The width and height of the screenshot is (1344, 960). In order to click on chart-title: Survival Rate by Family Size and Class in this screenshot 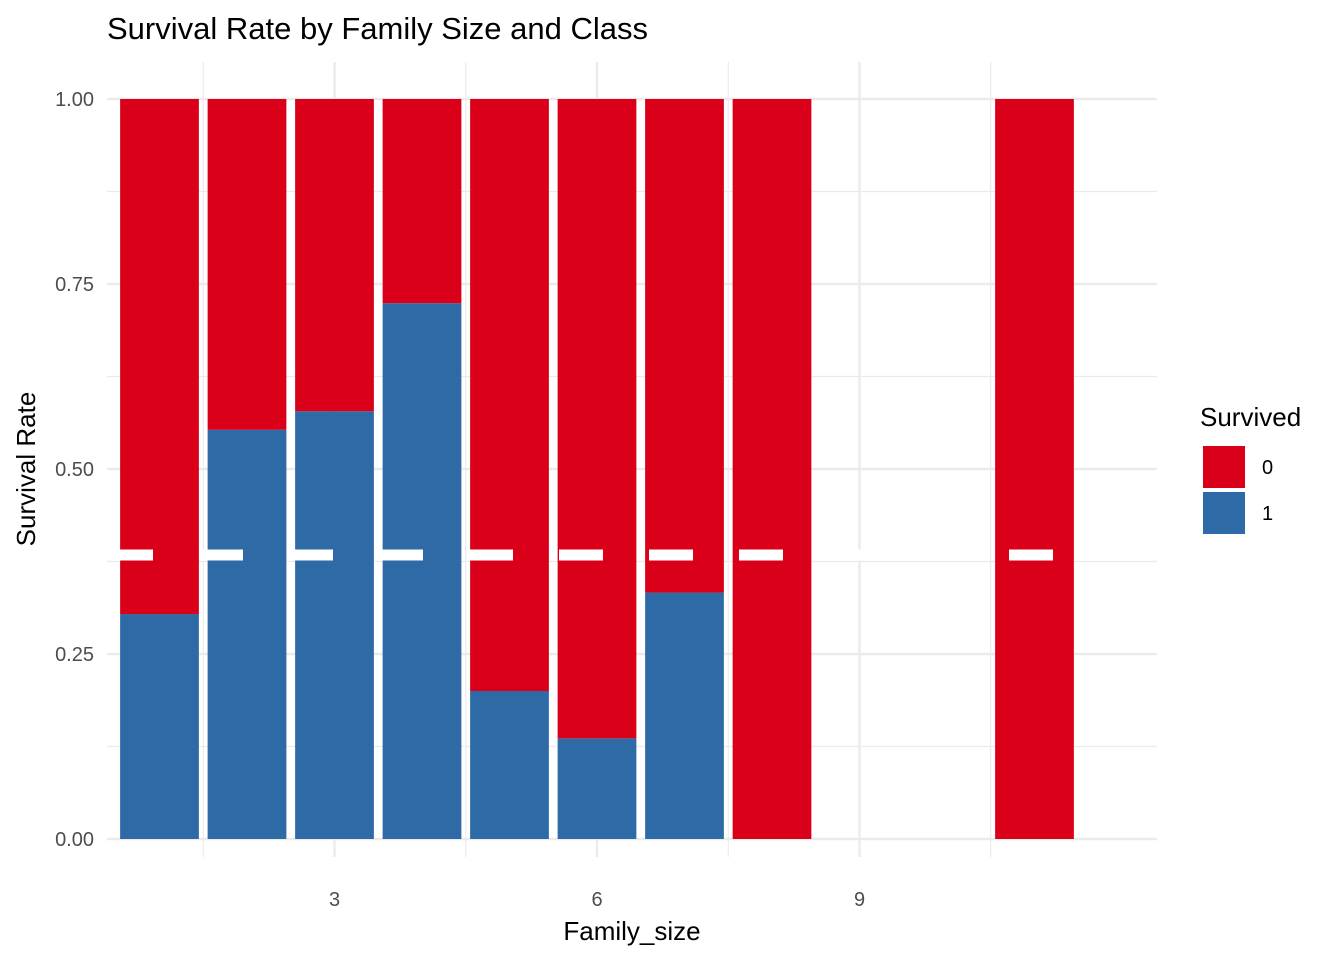, I will do `click(377, 28)`.